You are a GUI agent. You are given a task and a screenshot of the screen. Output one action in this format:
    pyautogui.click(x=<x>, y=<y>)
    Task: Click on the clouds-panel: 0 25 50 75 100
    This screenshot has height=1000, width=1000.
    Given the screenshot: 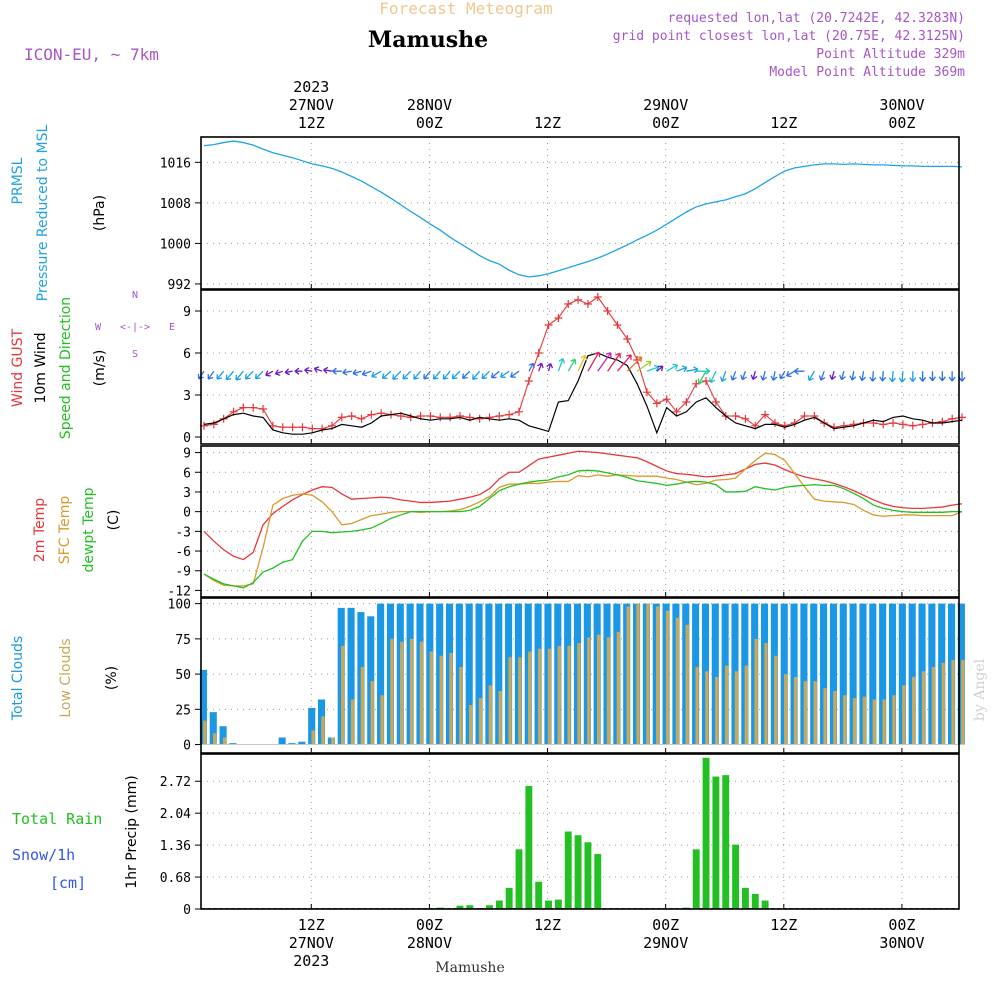 What is the action you would take?
    pyautogui.click(x=566, y=676)
    